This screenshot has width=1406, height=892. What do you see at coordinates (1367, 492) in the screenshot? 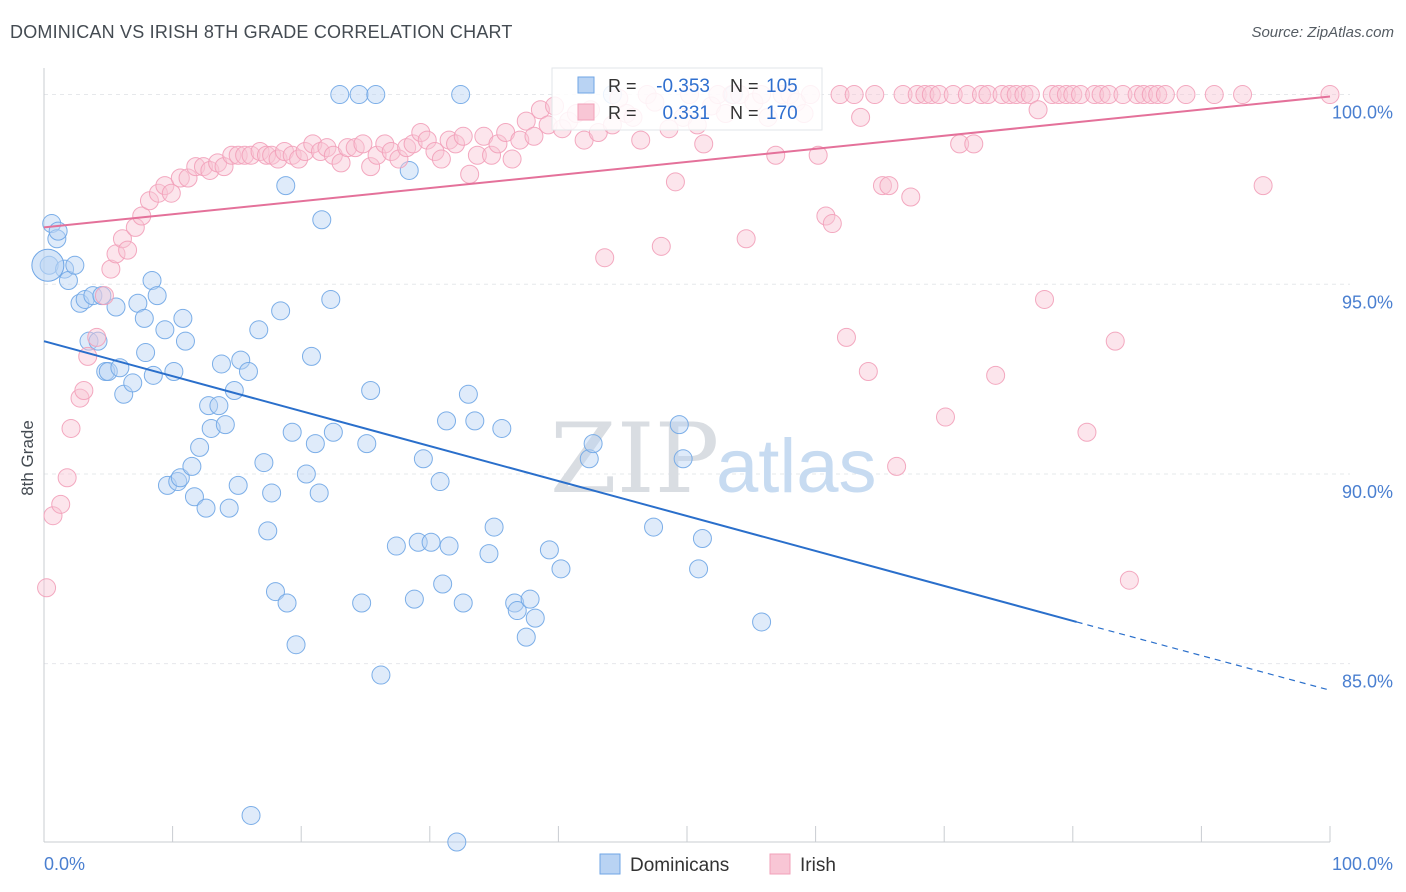
I see `y-tick-label-2: 90.0%` at bounding box center [1367, 492].